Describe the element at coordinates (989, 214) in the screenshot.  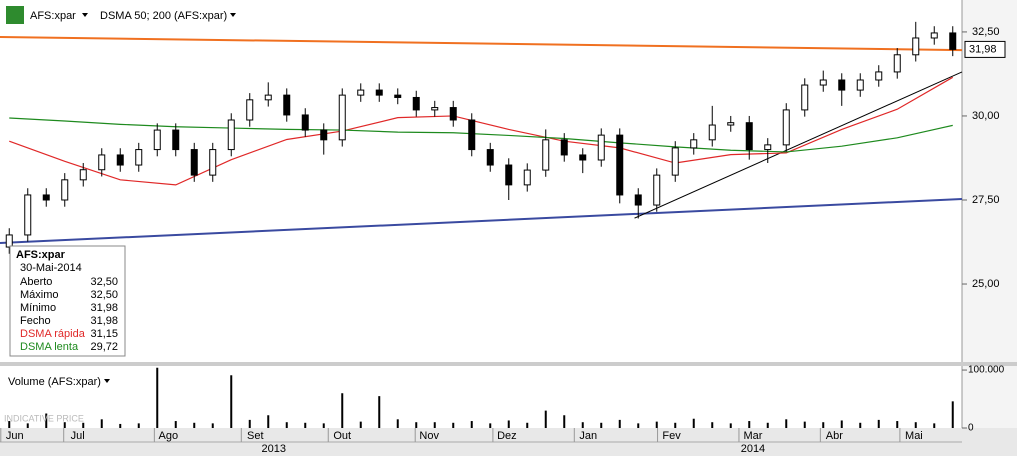
I see `price-axis-bg` at that location.